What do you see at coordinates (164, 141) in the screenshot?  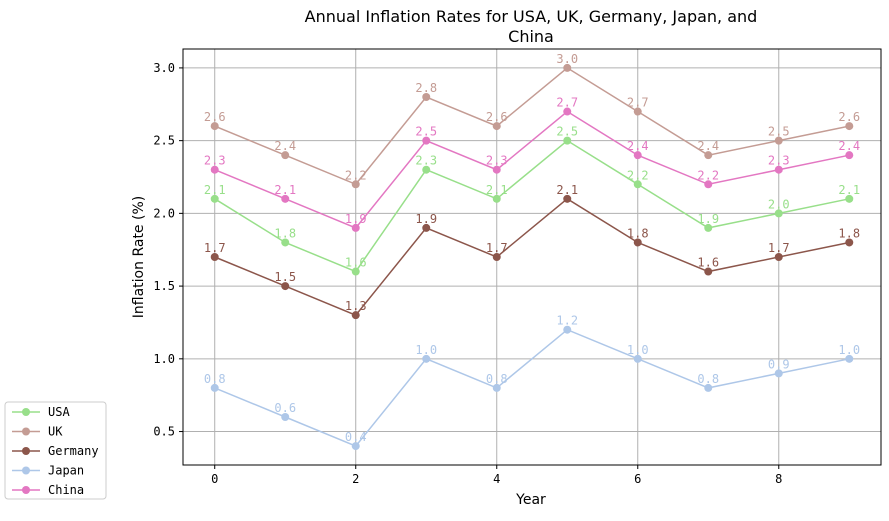 I see `y-tick-label: 2.5` at bounding box center [164, 141].